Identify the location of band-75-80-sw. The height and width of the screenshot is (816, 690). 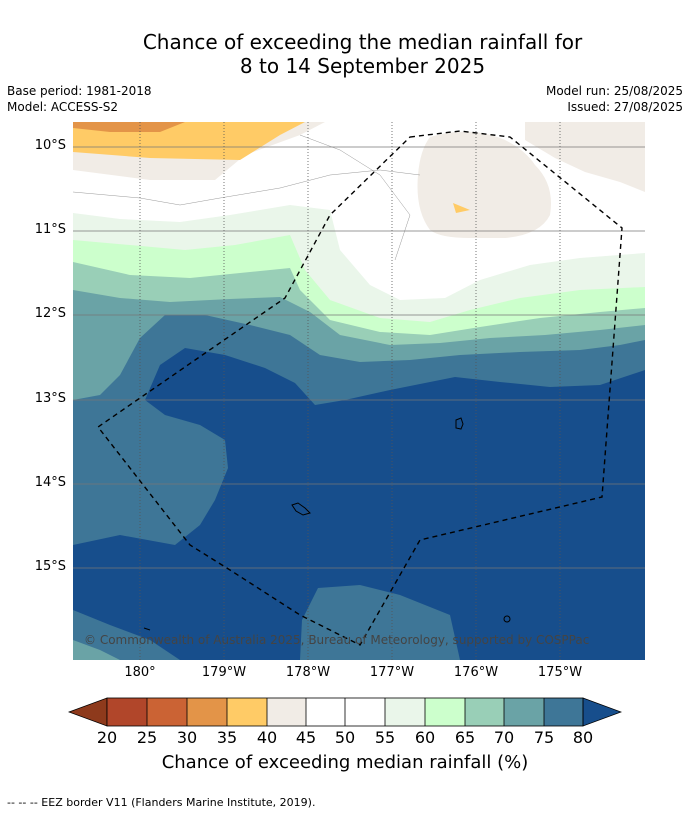
(126, 635).